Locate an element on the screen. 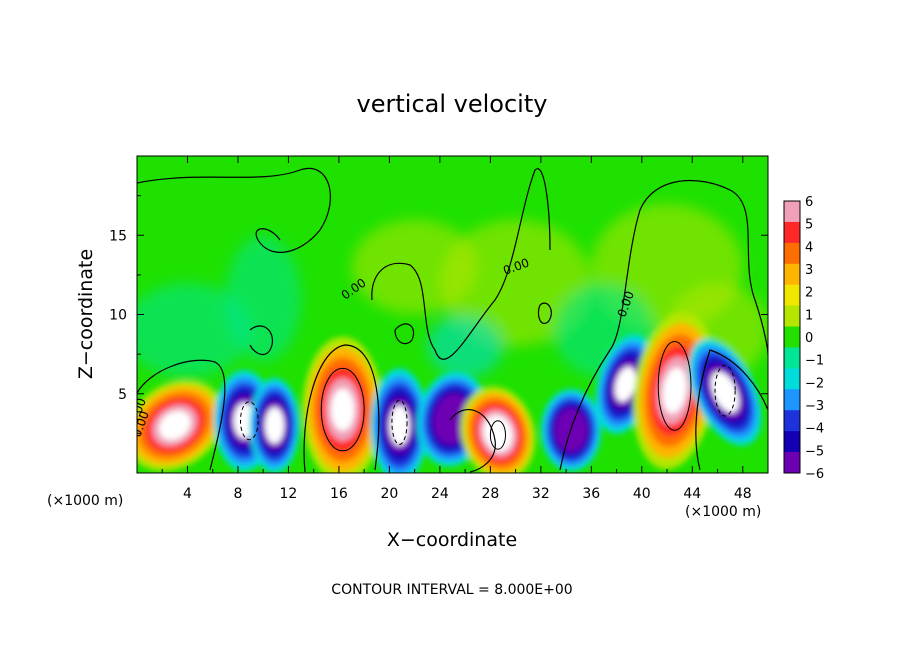 The image size is (904, 654). y-tick-label: 10 is located at coordinates (118, 316).